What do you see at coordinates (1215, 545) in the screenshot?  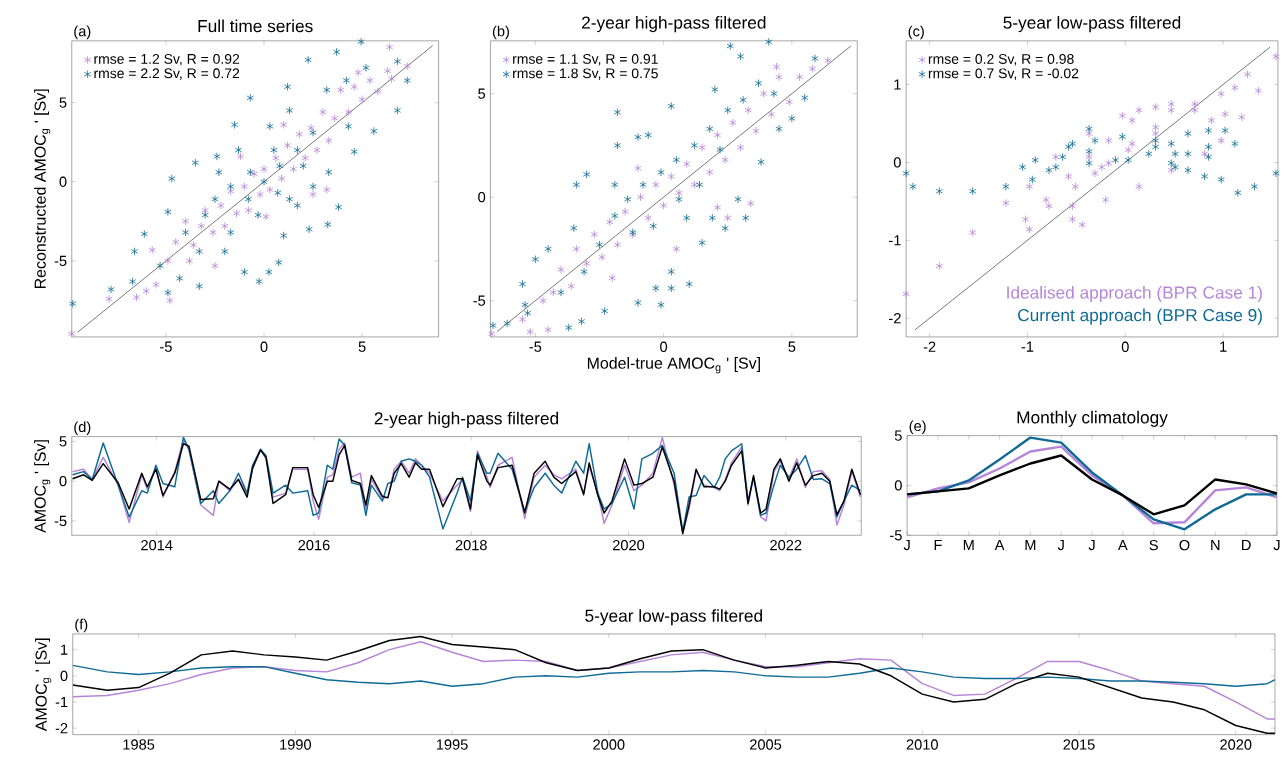 I see `x-tick-label: N` at bounding box center [1215, 545].